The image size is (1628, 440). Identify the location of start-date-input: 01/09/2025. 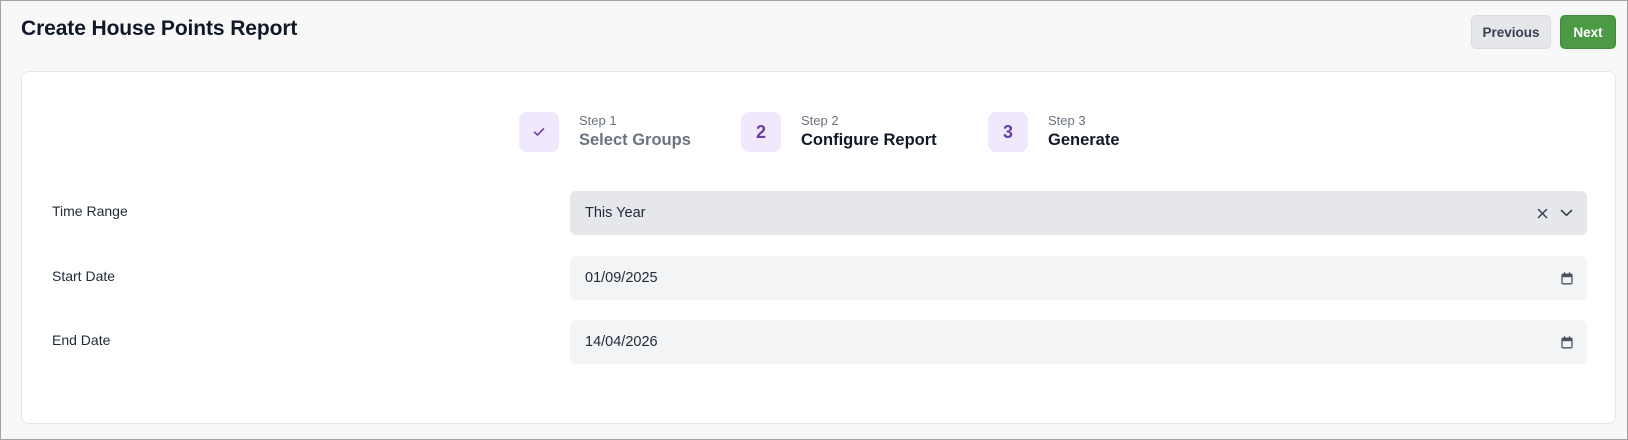
(1078, 278).